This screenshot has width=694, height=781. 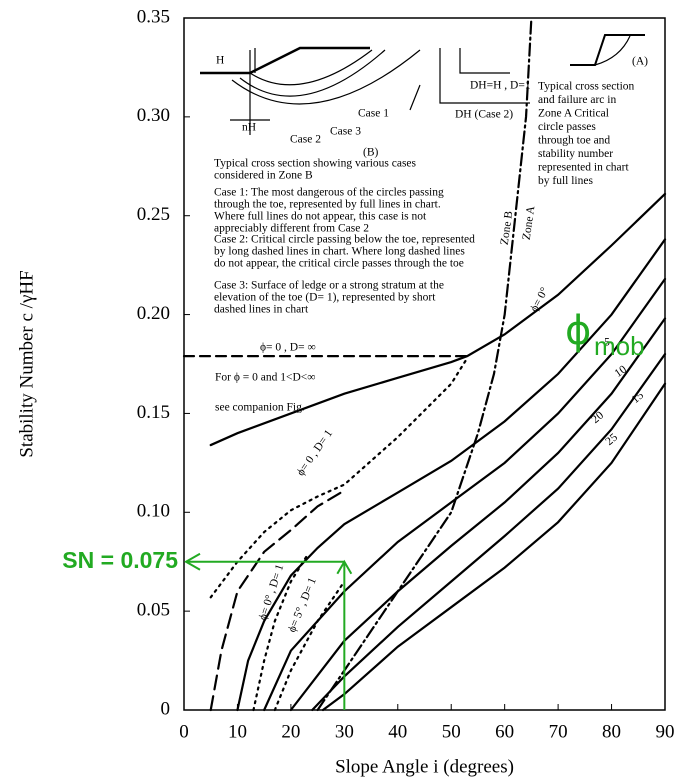 I want to click on curve-label: 5, so click(x=607, y=343).